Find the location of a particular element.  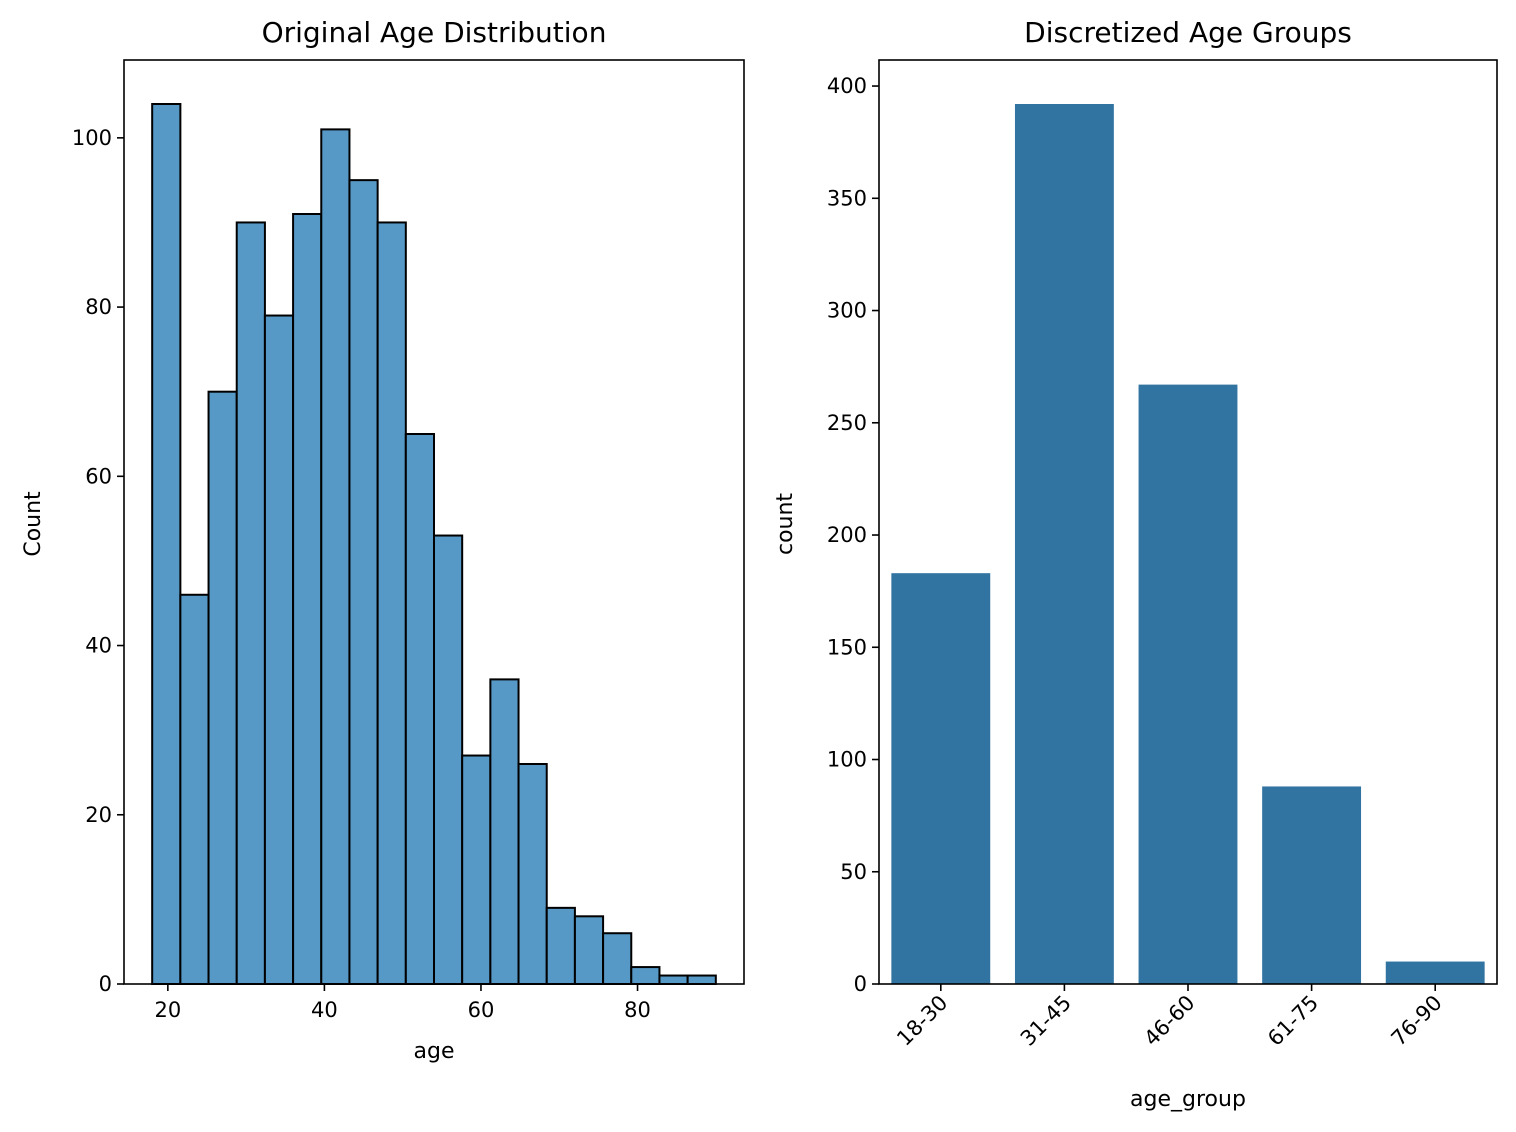

bar-y-tick-label: 400 is located at coordinates (847, 86).